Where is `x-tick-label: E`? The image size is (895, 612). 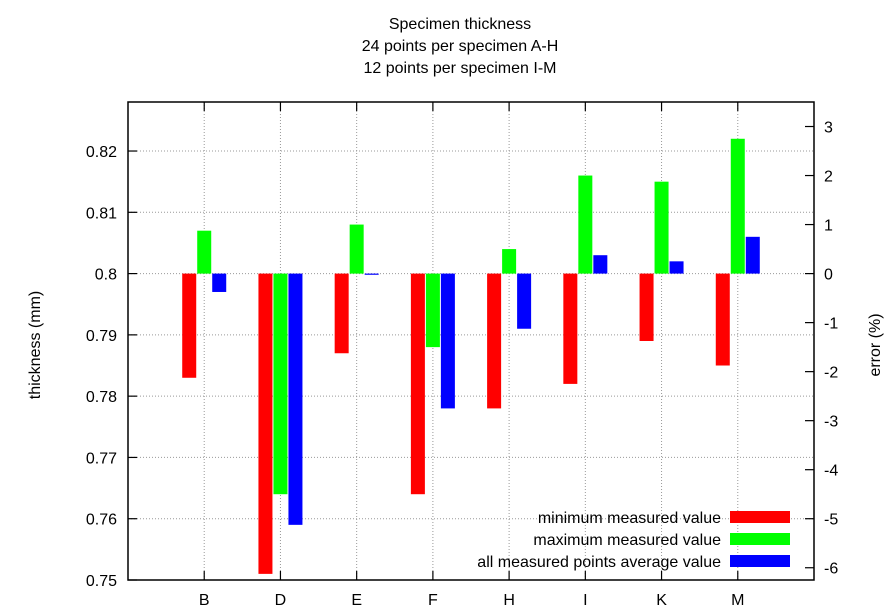
x-tick-label: E is located at coordinates (356, 600).